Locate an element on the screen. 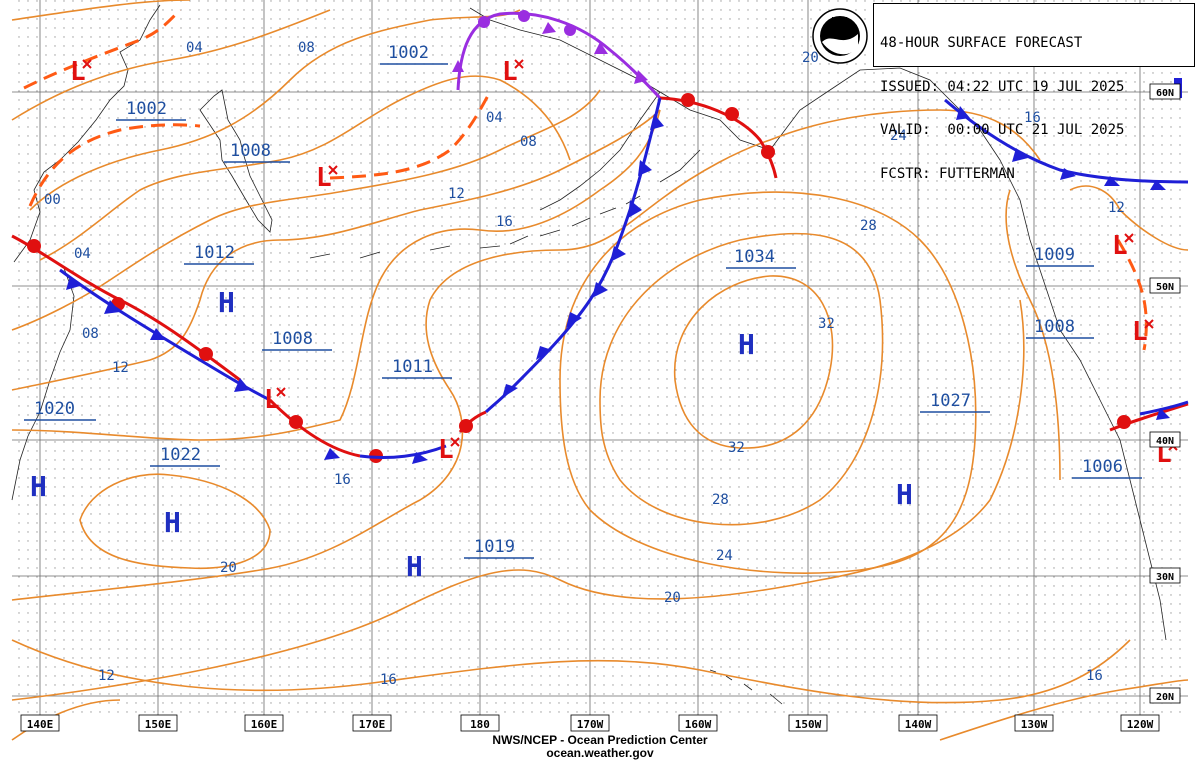 Image resolution: width=1200 pixels, height=769 pixels. pressure-label: 1022 is located at coordinates (180, 455).